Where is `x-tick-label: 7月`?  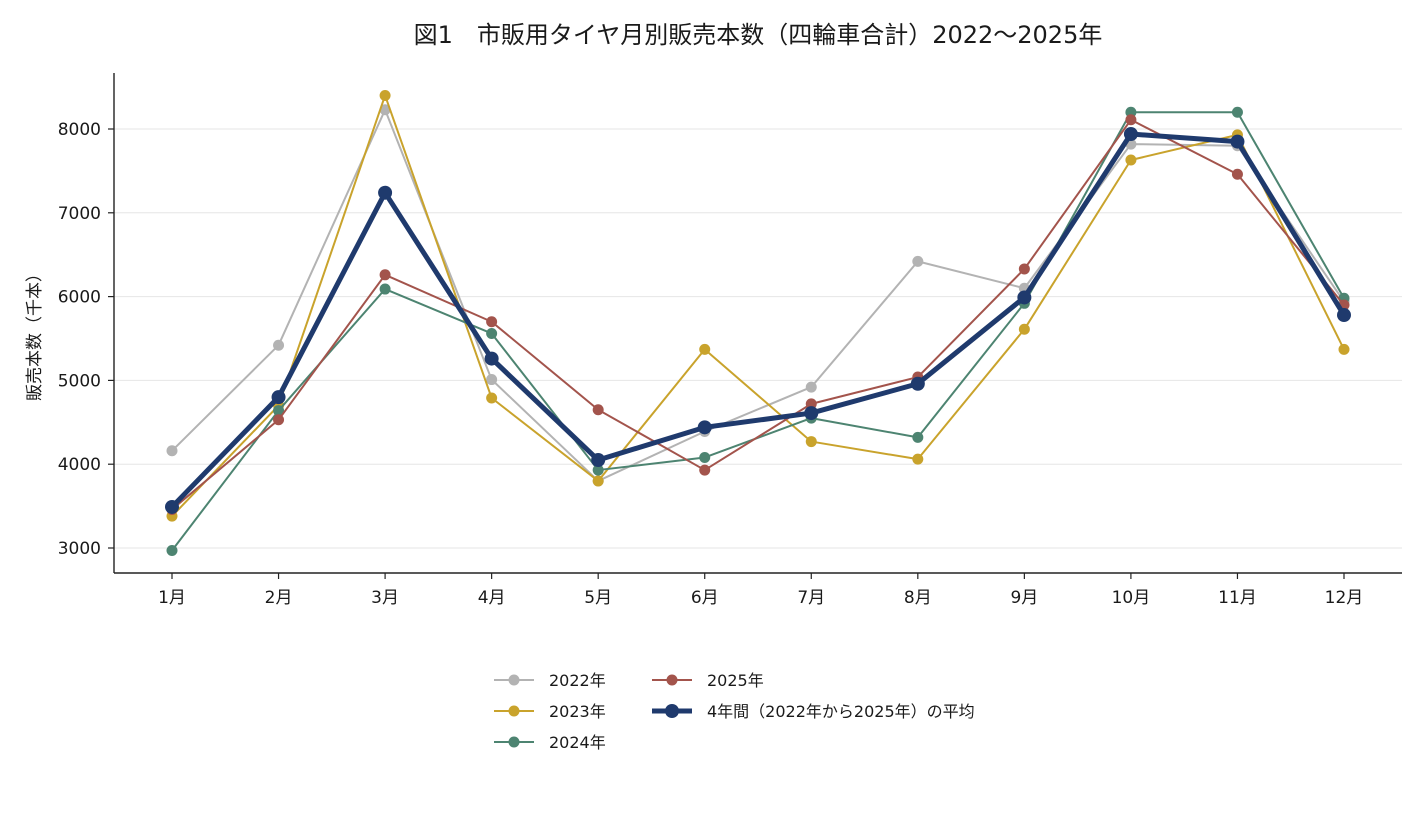
x-tick-label: 7月 is located at coordinates (811, 598).